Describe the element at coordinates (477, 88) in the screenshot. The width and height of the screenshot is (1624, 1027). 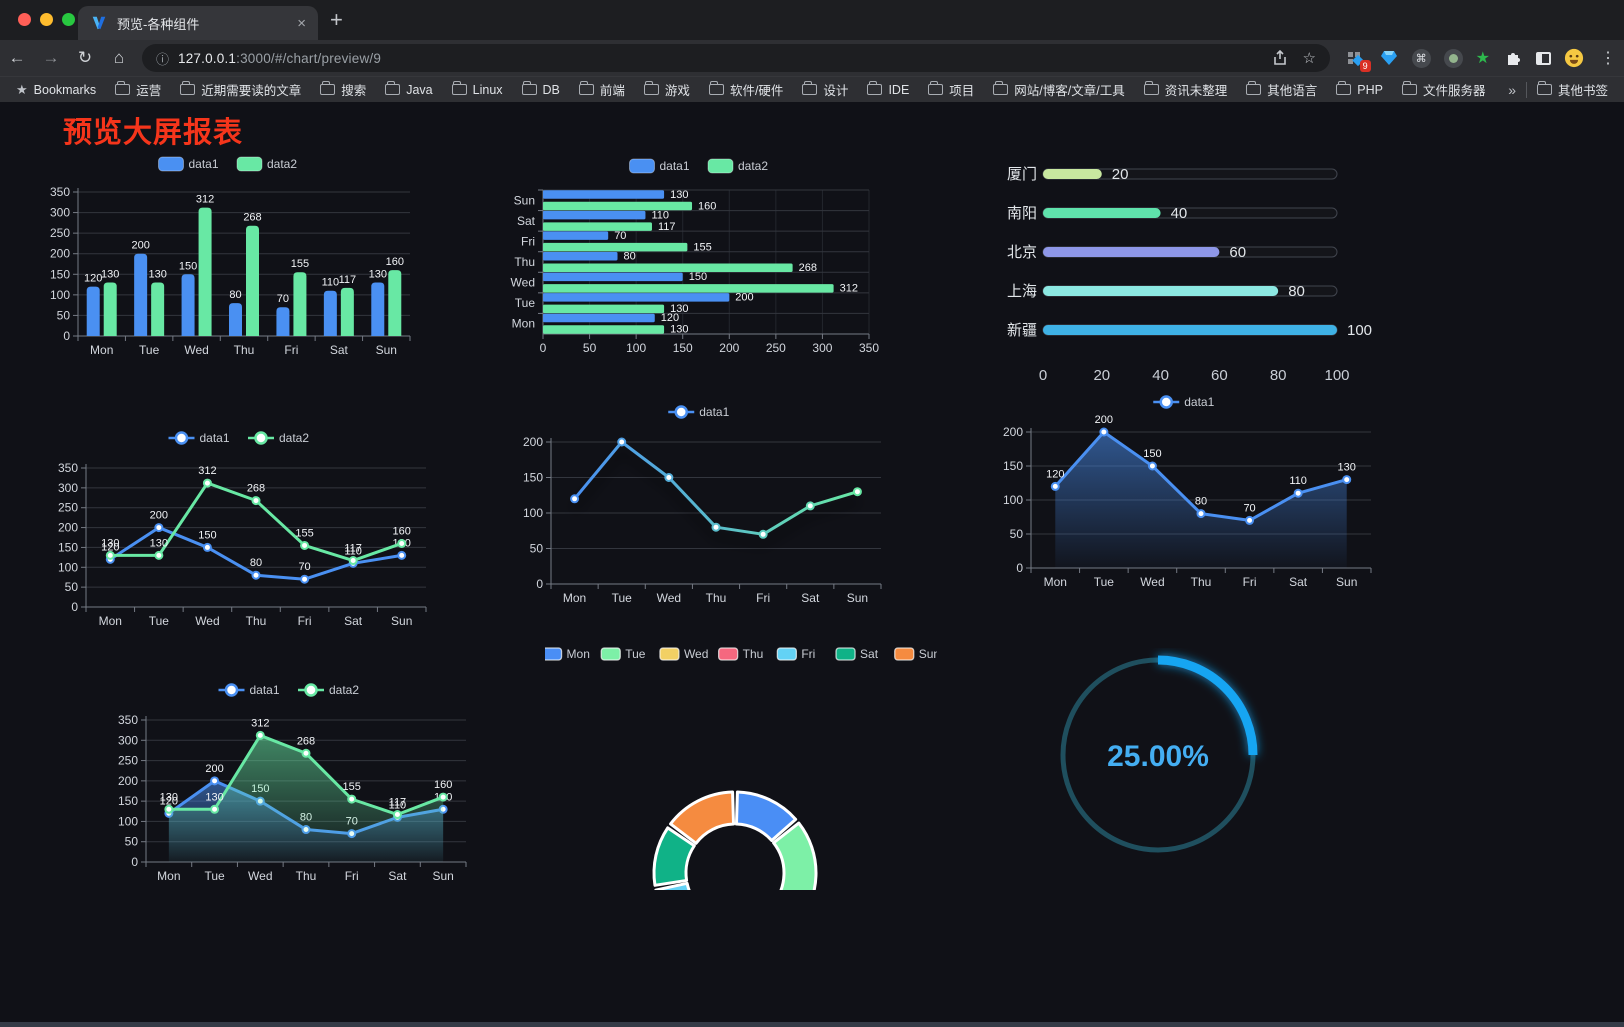
I see `bookmark-folder-4: Linux` at that location.